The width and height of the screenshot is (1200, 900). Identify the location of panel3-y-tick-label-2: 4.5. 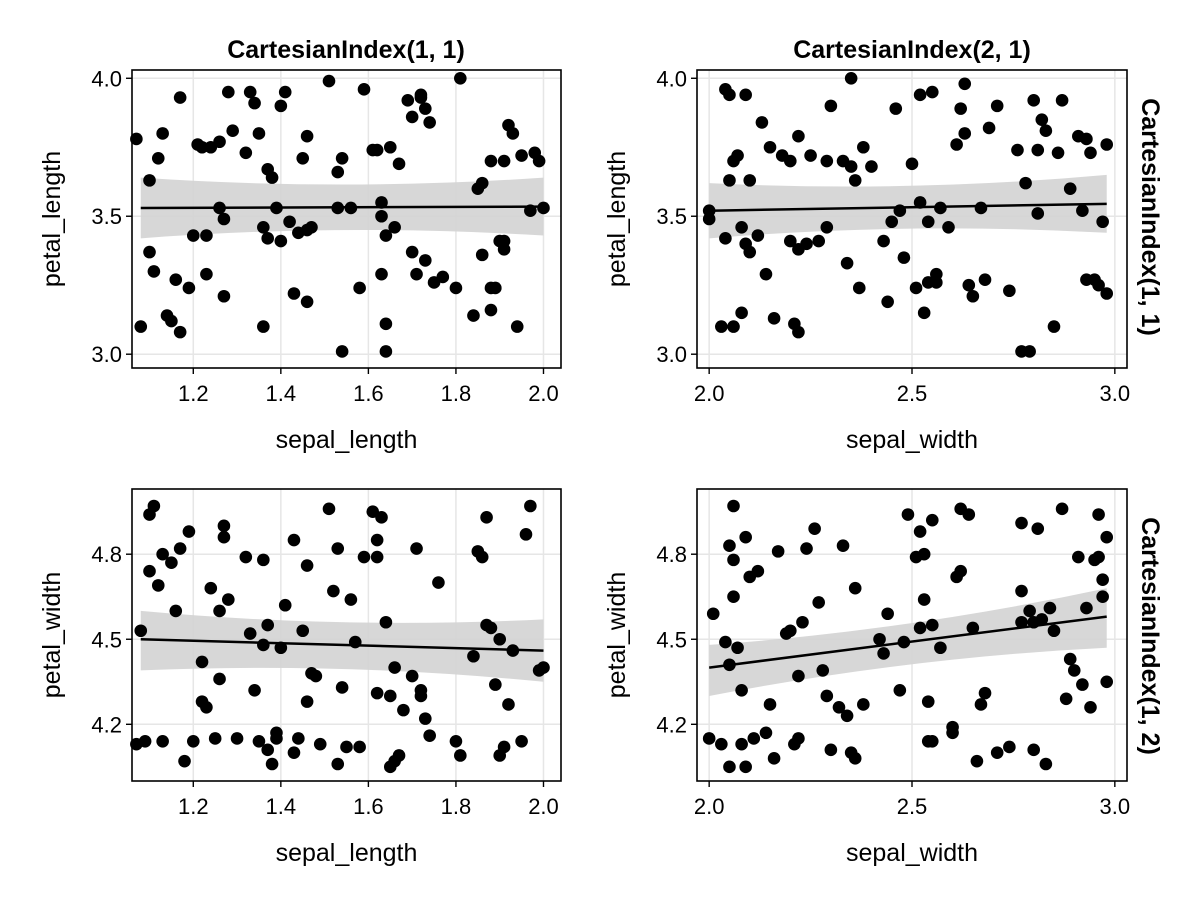
(106, 639).